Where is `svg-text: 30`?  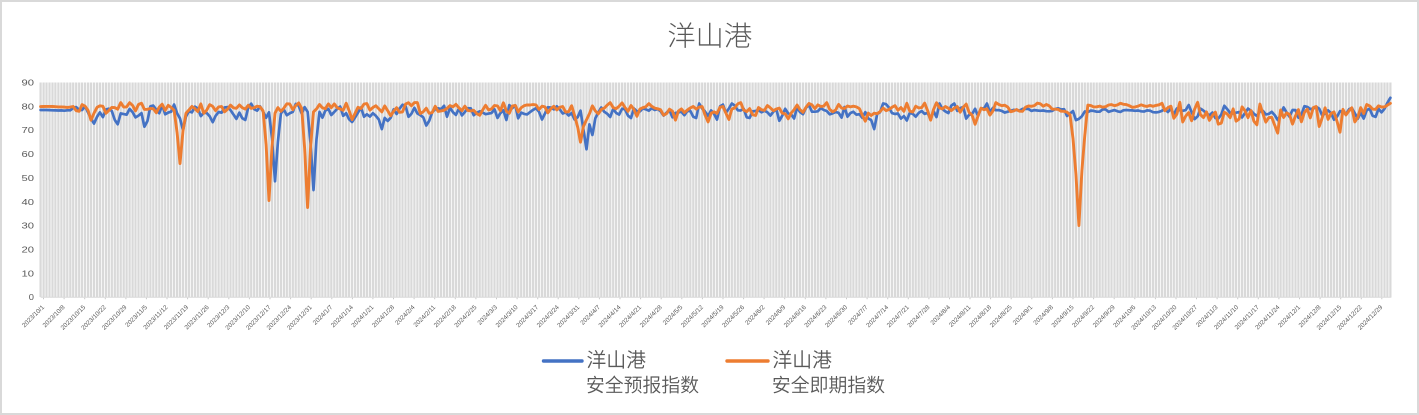
svg-text: 30 is located at coordinates (28, 226).